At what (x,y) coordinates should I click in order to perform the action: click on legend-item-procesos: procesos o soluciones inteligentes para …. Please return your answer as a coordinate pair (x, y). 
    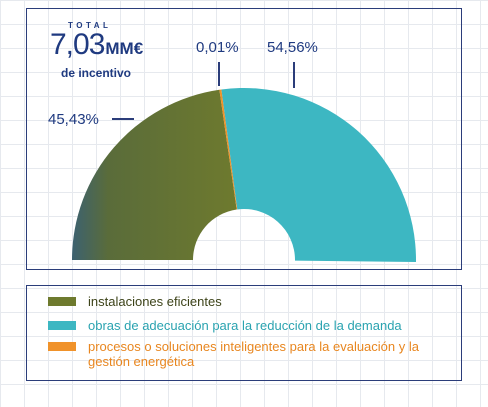
    Looking at the image, I should click on (253, 354).